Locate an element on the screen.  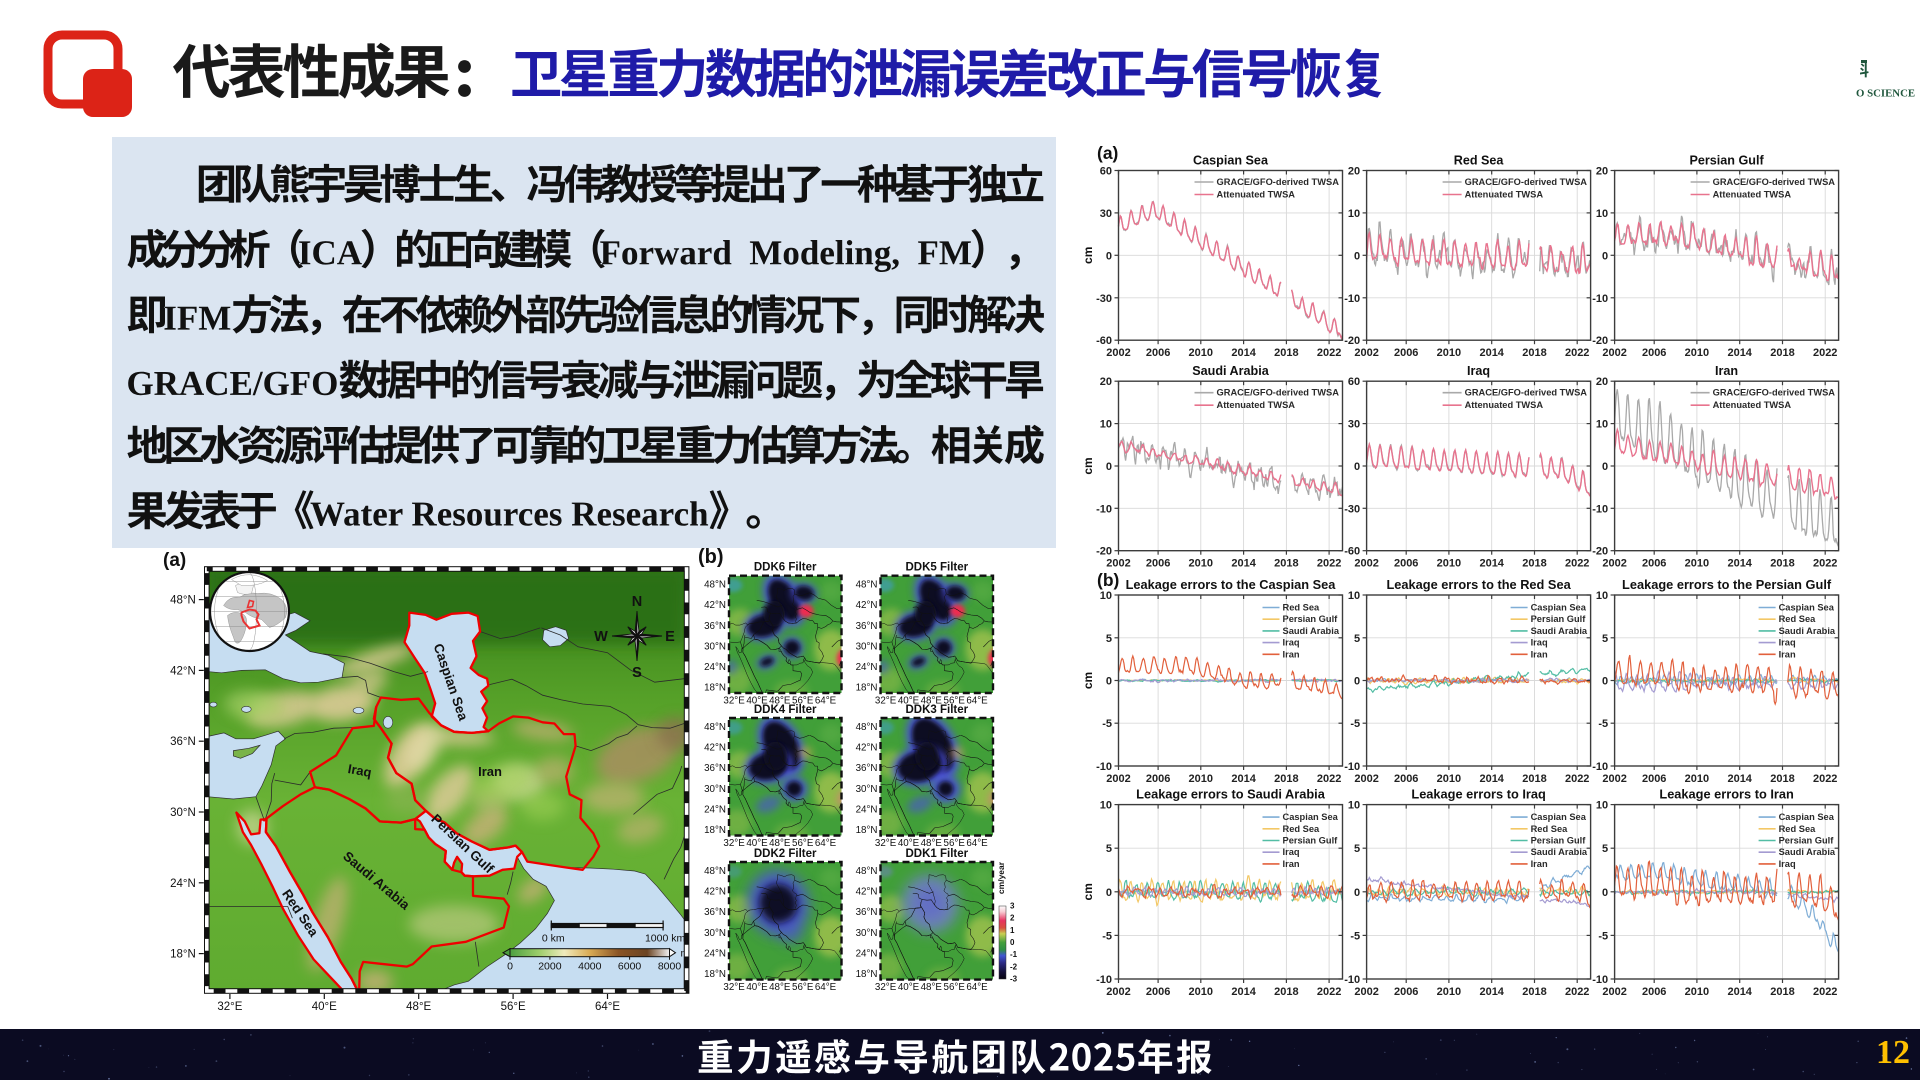
svg-text: -60 is located at coordinates (1352, 552).